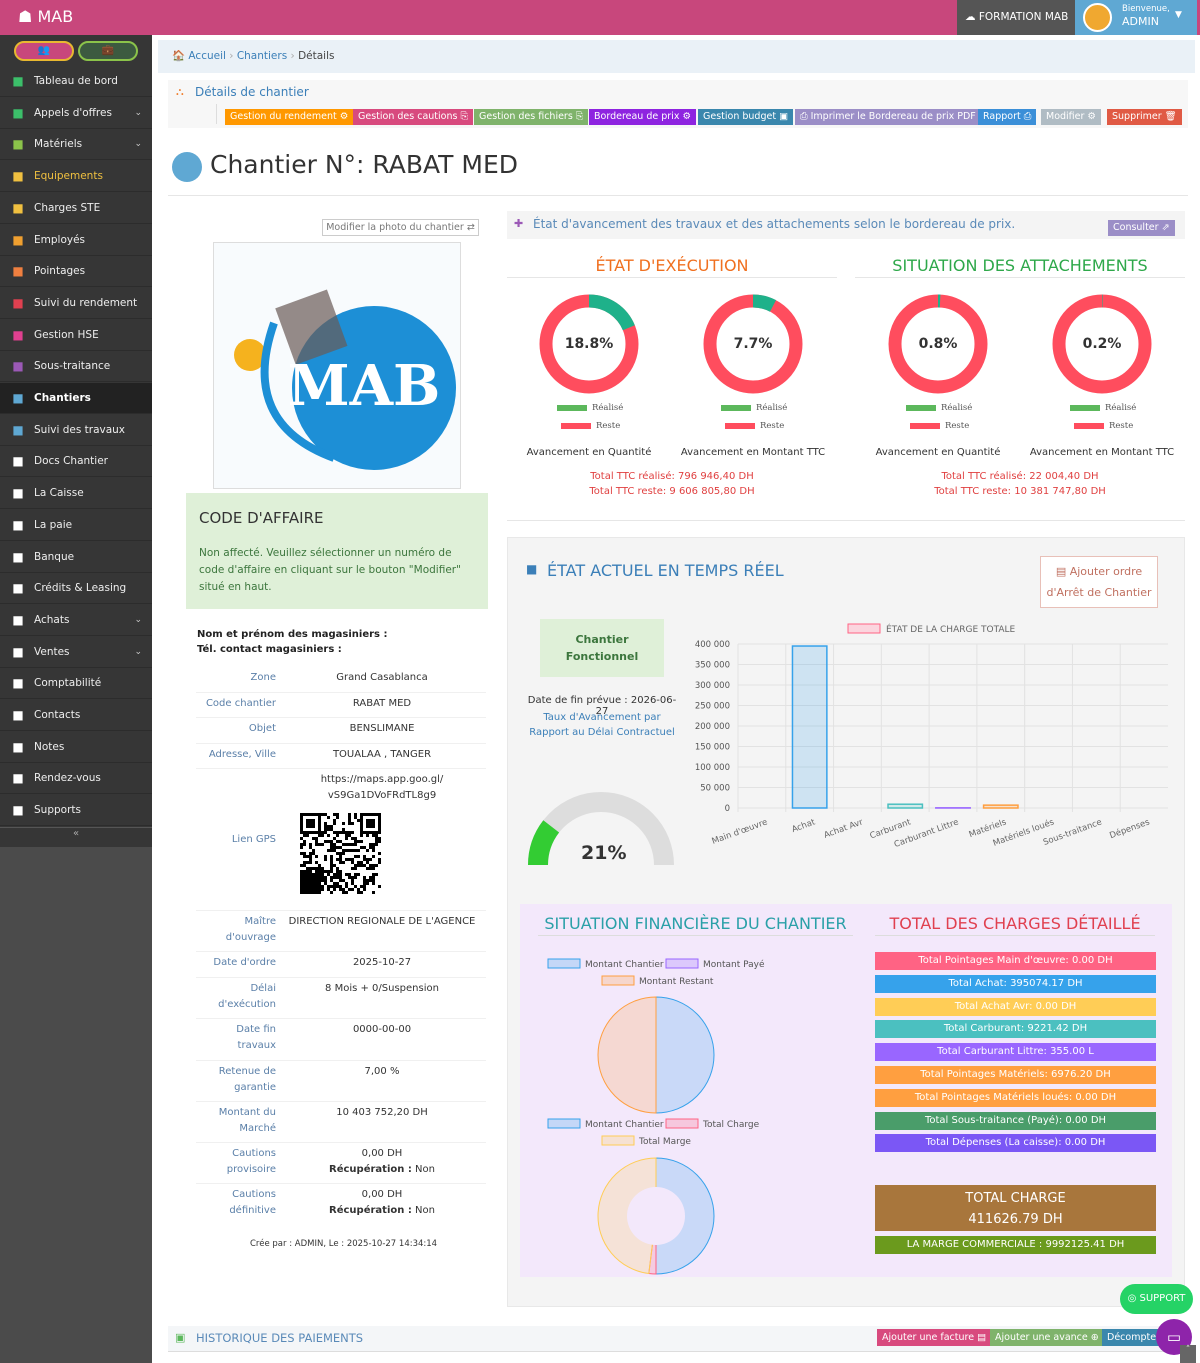 The image size is (1200, 1363). What do you see at coordinates (642, 117) in the screenshot?
I see `toolbar-button-3: Bordereau de prix ⚙` at bounding box center [642, 117].